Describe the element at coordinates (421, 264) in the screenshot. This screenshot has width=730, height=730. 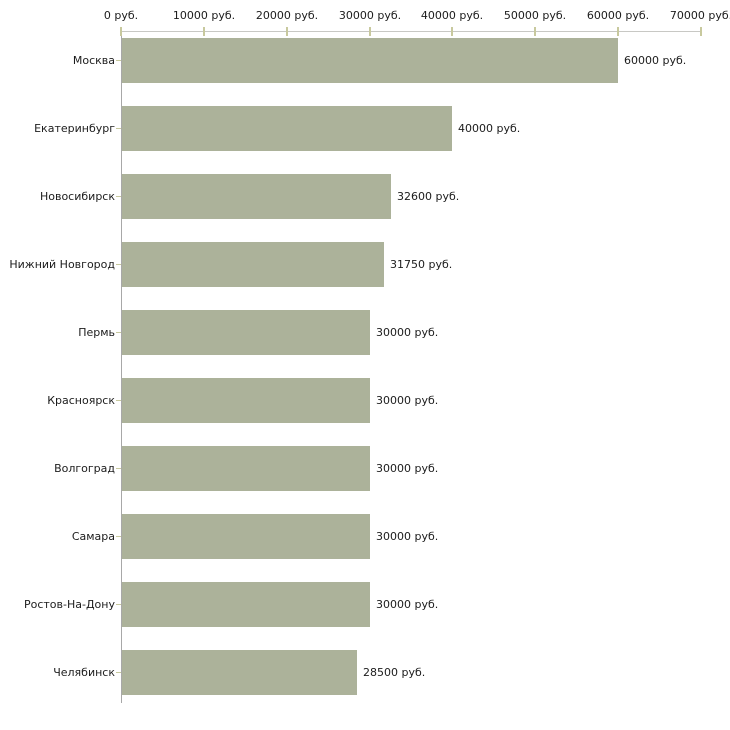
I see `value-label: 31750 руб.` at that location.